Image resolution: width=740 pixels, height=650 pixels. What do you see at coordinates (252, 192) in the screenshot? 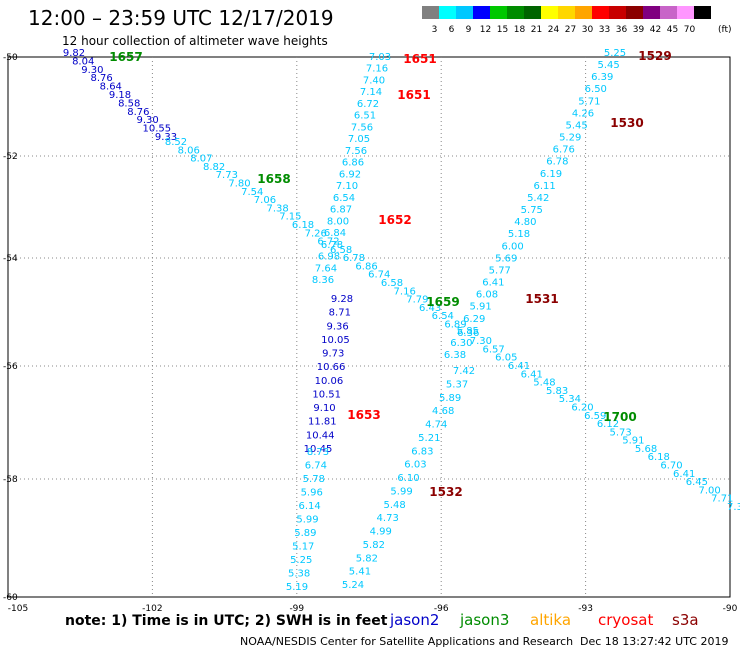
I see `swh-value: 7.54` at bounding box center [252, 192].